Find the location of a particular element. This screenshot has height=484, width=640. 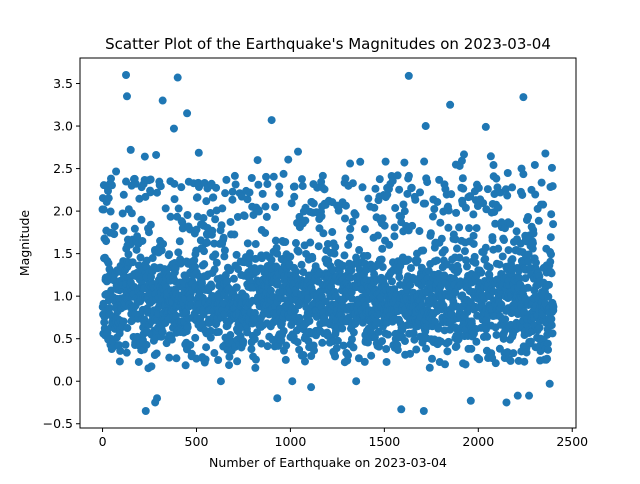

x-tick-label: 2500 is located at coordinates (572, 441).